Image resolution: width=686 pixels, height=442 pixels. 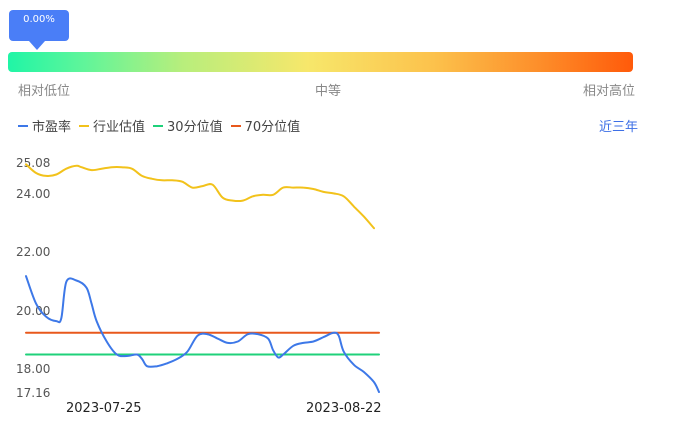 What do you see at coordinates (39, 19) in the screenshot?
I see `gauge-marker-value: 0.00%` at bounding box center [39, 19].